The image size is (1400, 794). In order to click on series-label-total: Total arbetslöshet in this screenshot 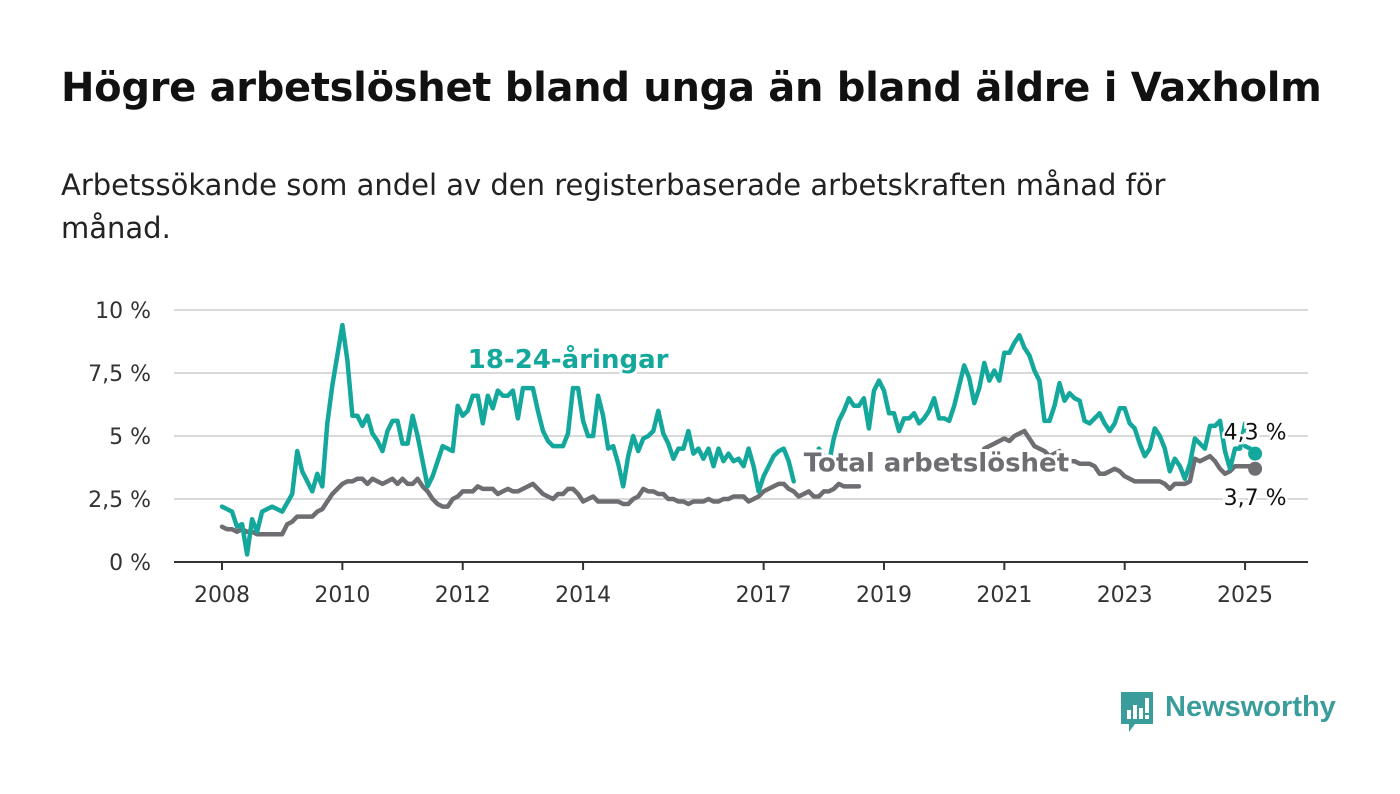, I will do `click(936, 463)`.